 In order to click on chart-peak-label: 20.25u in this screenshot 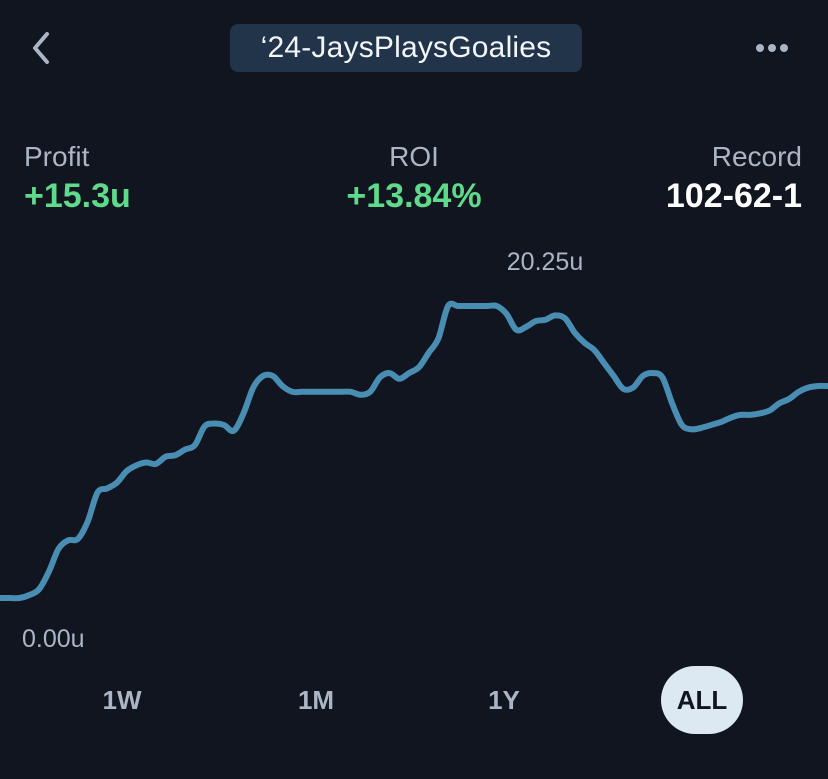, I will do `click(545, 262)`.